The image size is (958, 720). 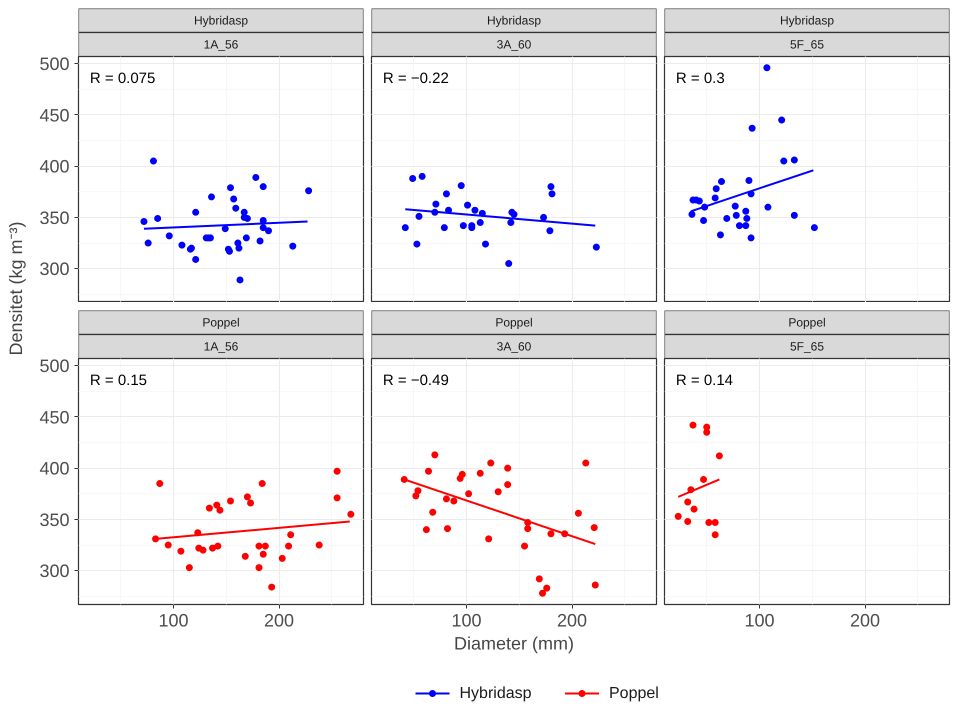 What do you see at coordinates (415, 79) in the screenshot?
I see `annotation: R = −0.22` at bounding box center [415, 79].